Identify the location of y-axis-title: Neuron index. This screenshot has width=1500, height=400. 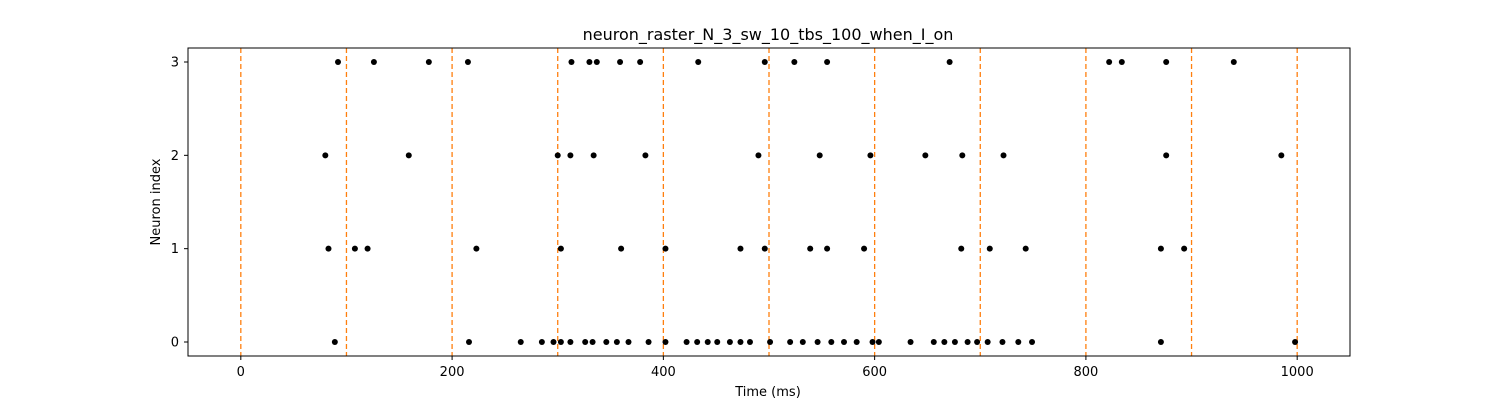
(156, 201).